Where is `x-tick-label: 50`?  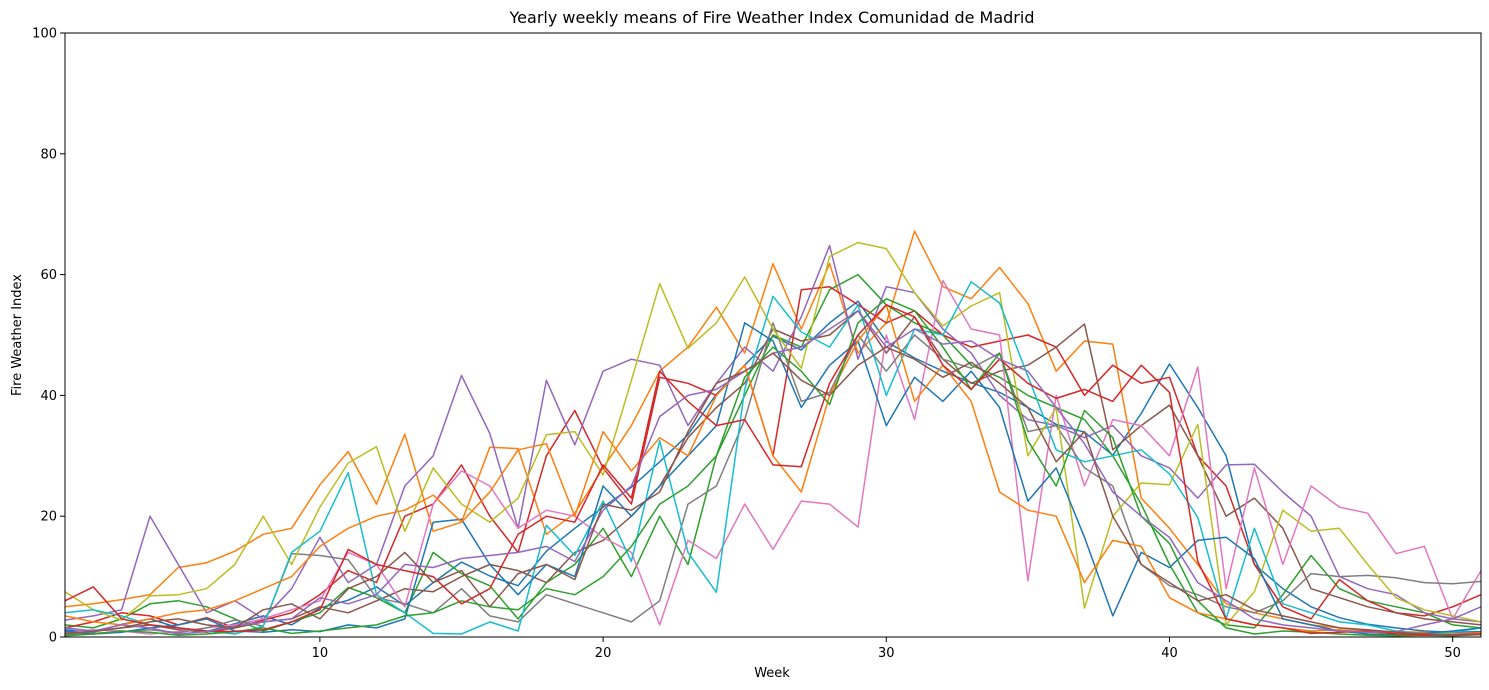 x-tick-label: 50 is located at coordinates (1452, 653).